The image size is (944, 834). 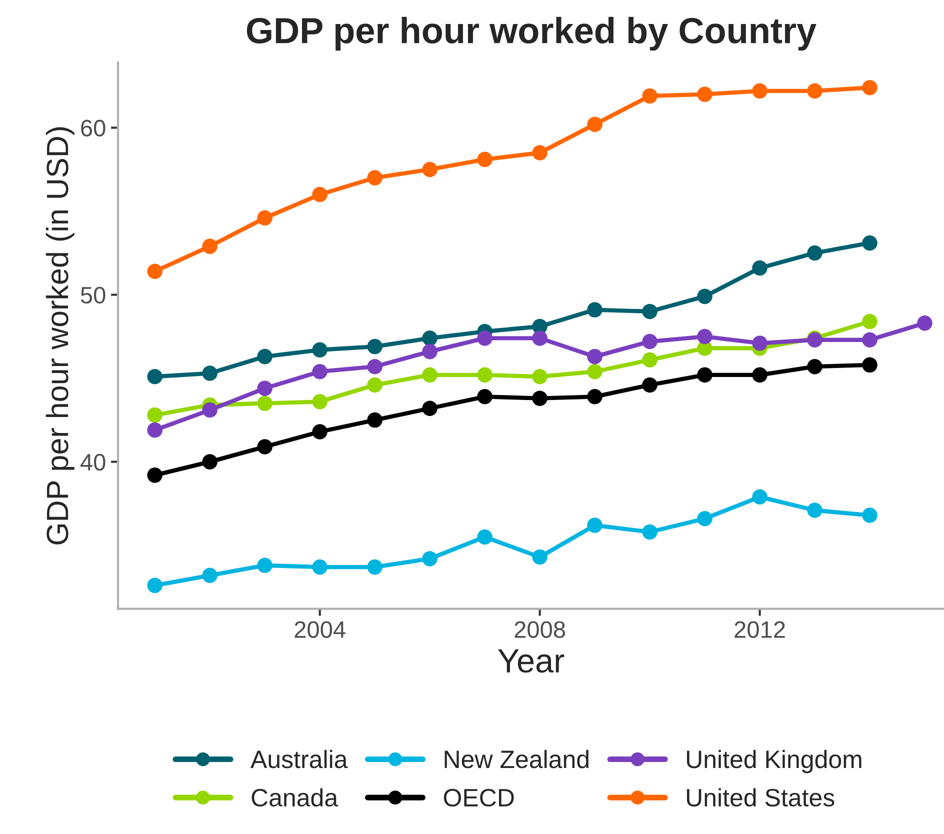 I want to click on x-tick-label: 2004, so click(x=320, y=629).